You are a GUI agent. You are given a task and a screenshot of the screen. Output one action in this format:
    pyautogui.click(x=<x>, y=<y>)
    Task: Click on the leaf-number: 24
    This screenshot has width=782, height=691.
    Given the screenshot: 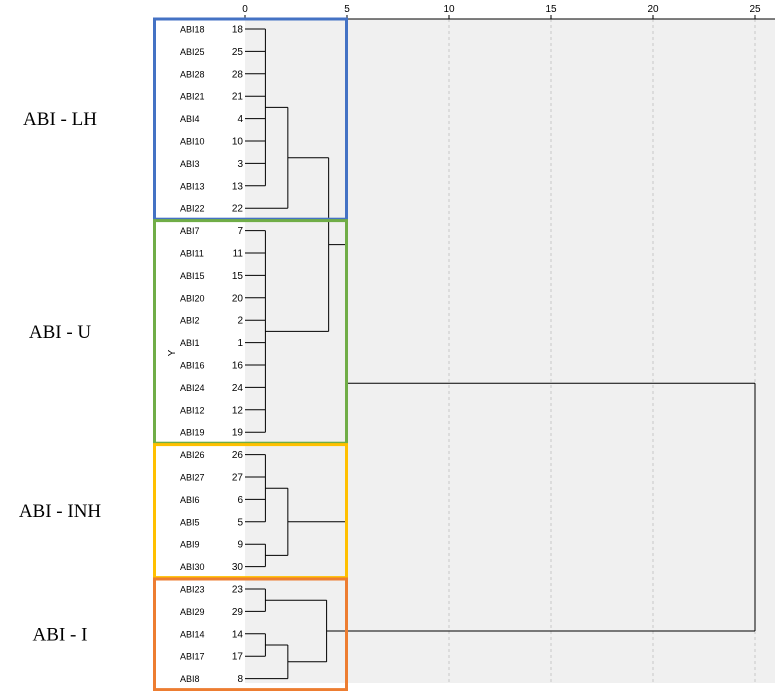 What is the action you would take?
    pyautogui.click(x=238, y=388)
    